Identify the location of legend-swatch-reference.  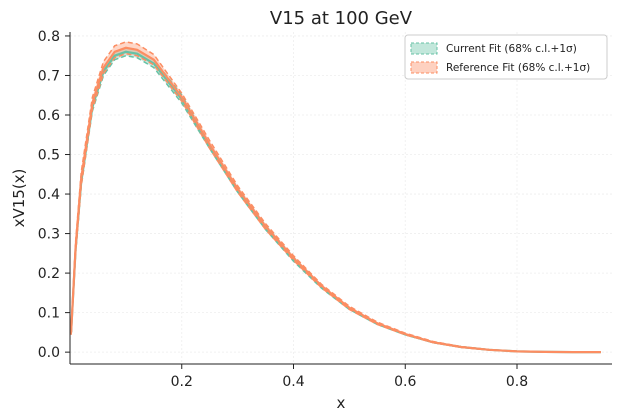
(424, 67).